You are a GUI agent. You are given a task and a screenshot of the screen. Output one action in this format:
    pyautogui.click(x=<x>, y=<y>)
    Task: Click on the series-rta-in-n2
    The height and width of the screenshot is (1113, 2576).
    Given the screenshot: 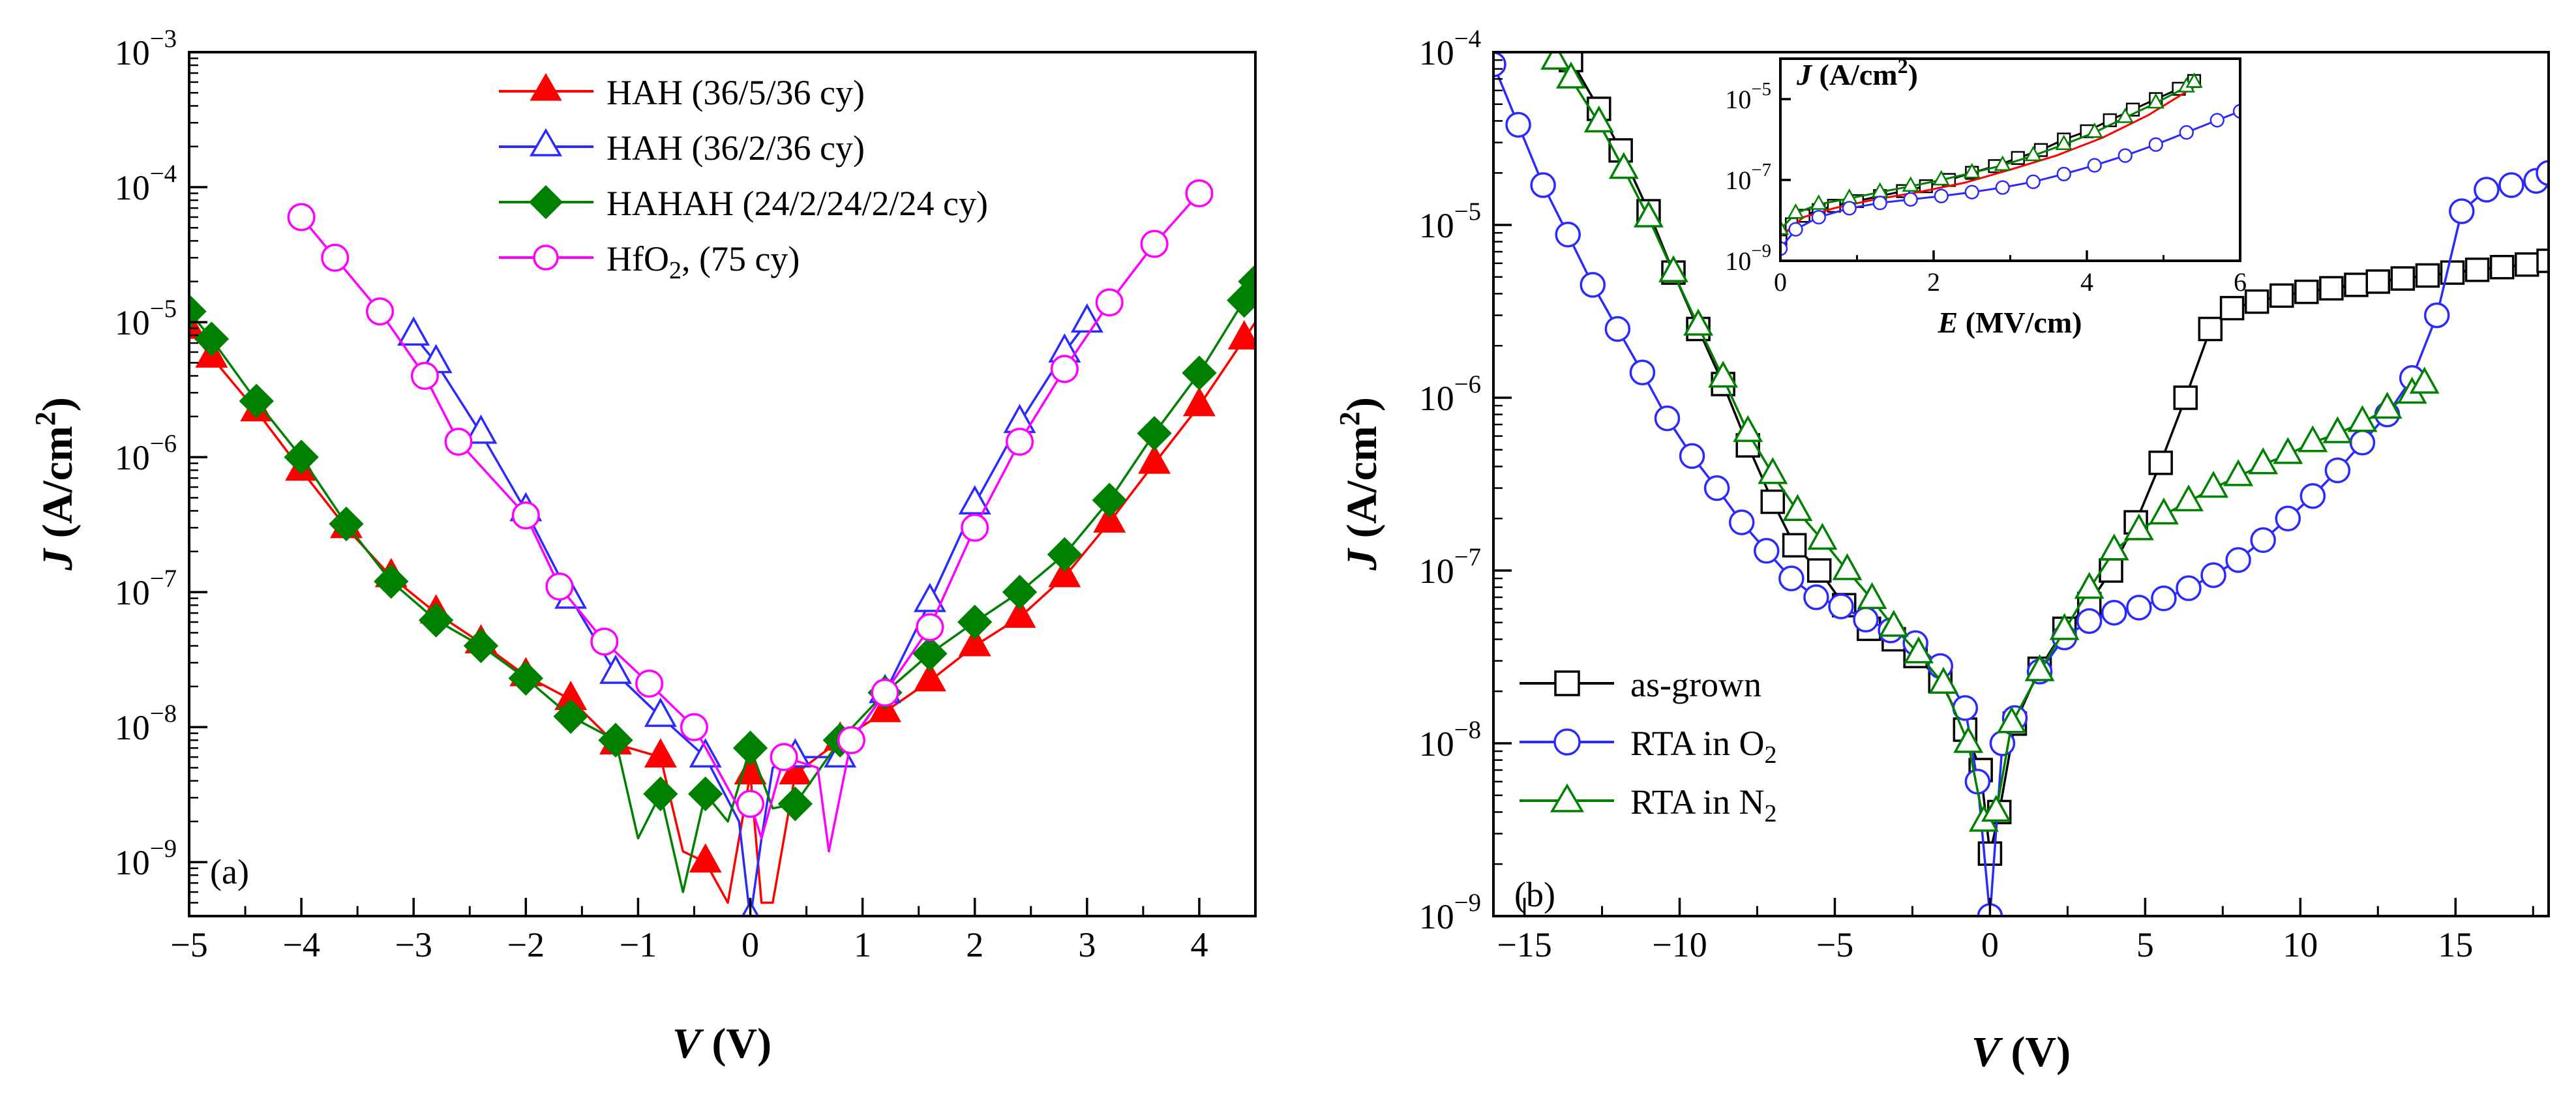 What is the action you would take?
    pyautogui.click(x=1991, y=153)
    